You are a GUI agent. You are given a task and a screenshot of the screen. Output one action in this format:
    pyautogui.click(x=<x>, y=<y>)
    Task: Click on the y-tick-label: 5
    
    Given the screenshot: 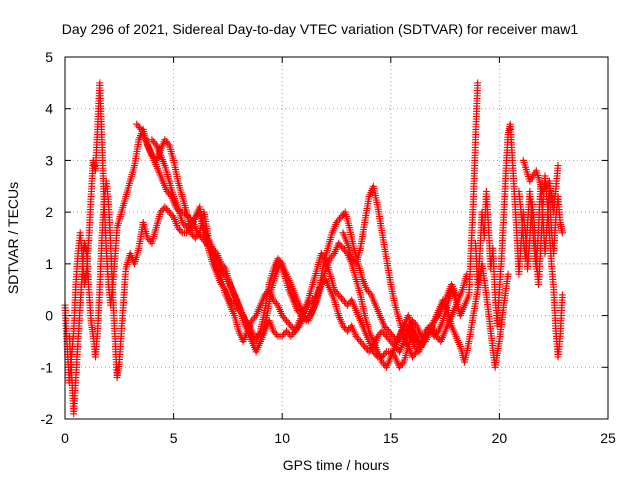 What is the action you would take?
    pyautogui.click(x=49, y=57)
    